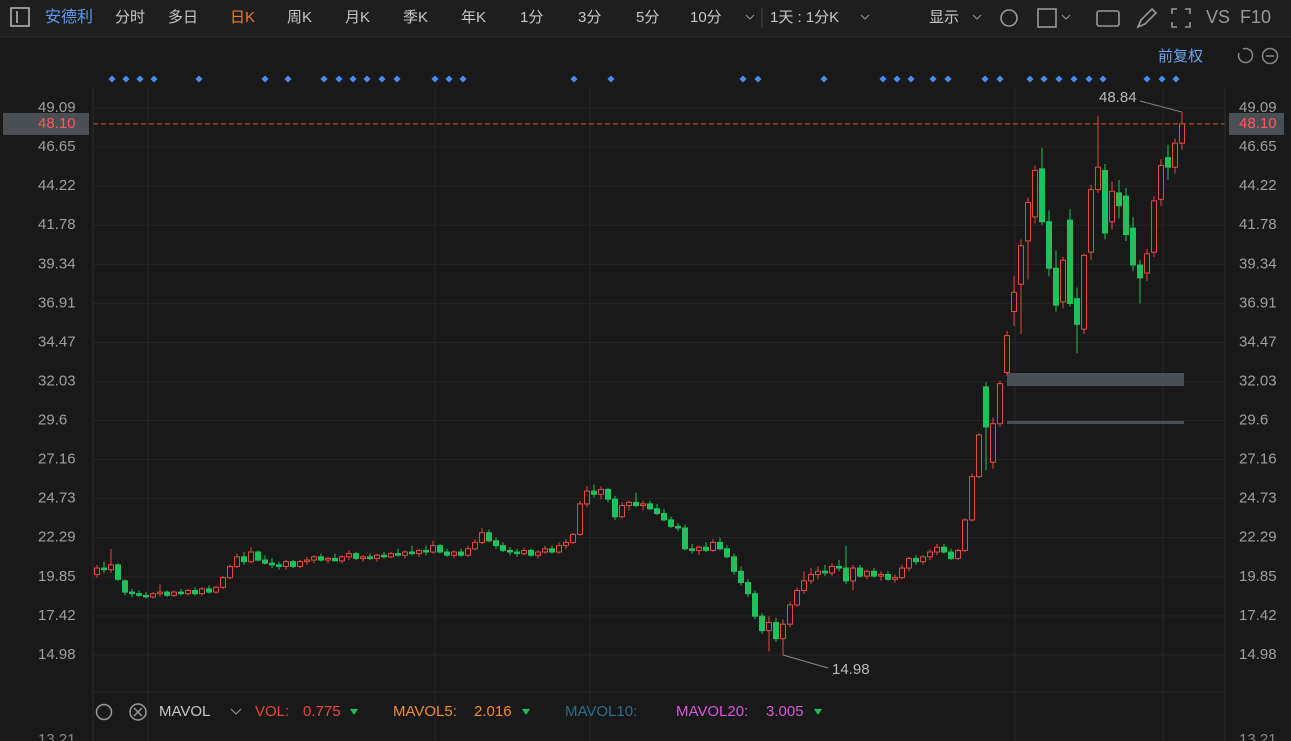 The width and height of the screenshot is (1291, 741). What do you see at coordinates (589, 17) in the screenshot?
I see `period-tab: 3分` at bounding box center [589, 17].